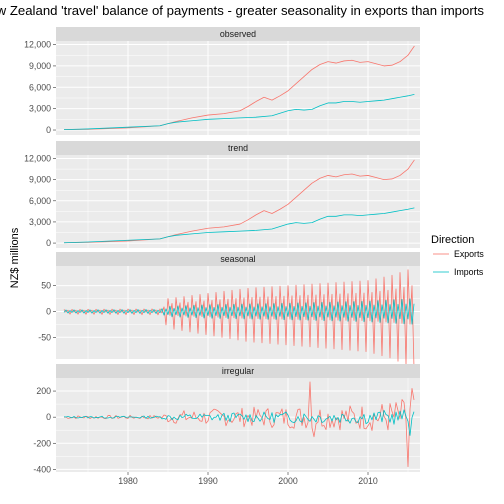 The height and width of the screenshot is (504, 504). What do you see at coordinates (208, 481) in the screenshot?
I see `x-tick-label: 1990` at bounding box center [208, 481].